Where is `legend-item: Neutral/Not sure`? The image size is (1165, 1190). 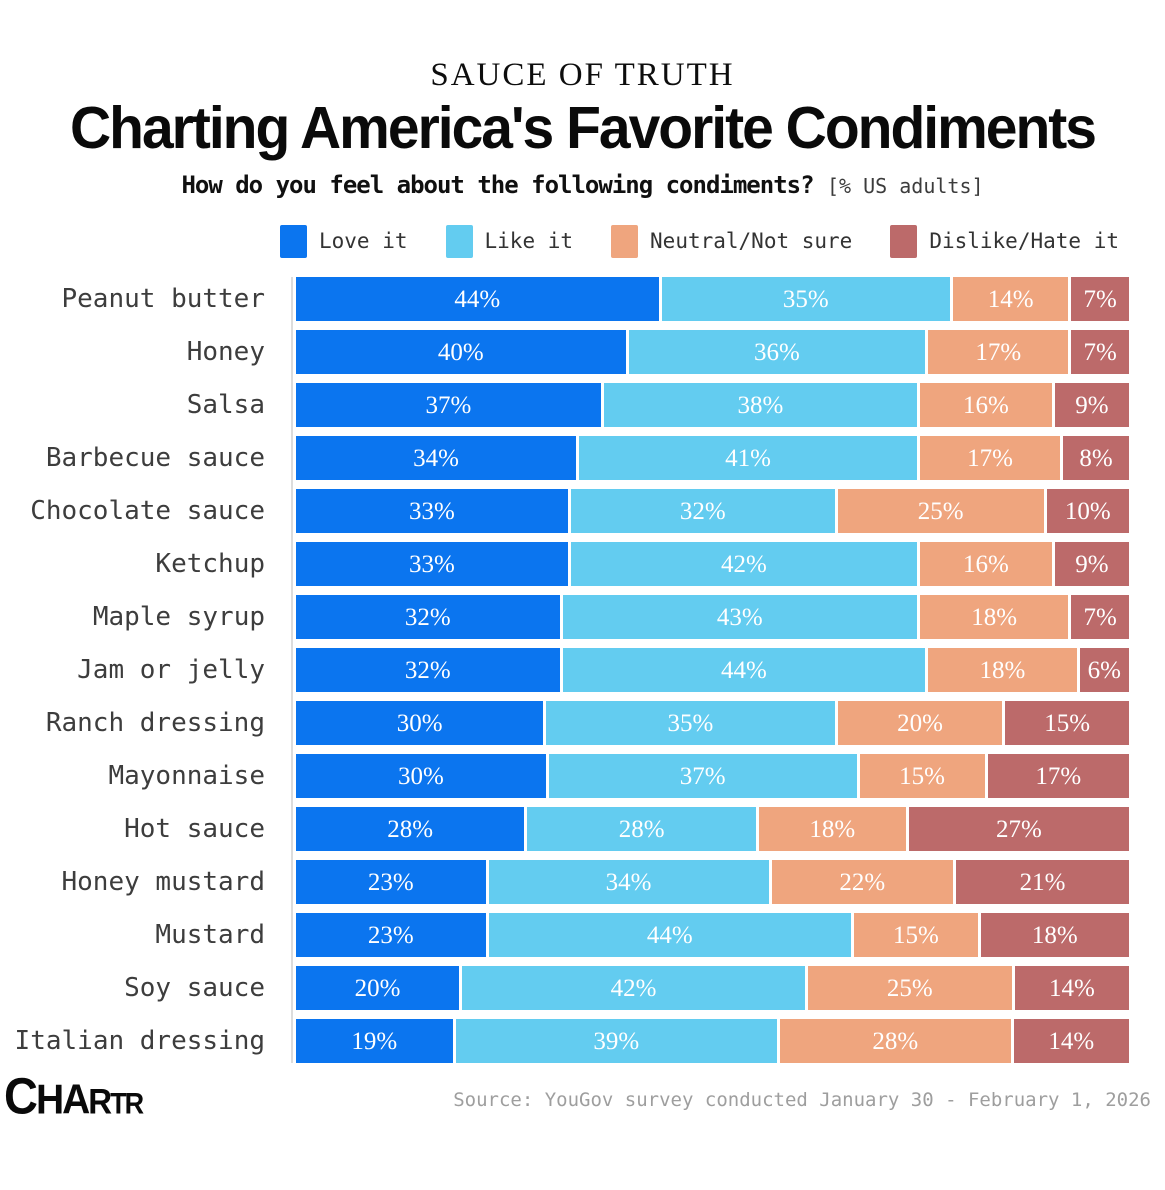
legend-item: Neutral/Not sure is located at coordinates (731, 241).